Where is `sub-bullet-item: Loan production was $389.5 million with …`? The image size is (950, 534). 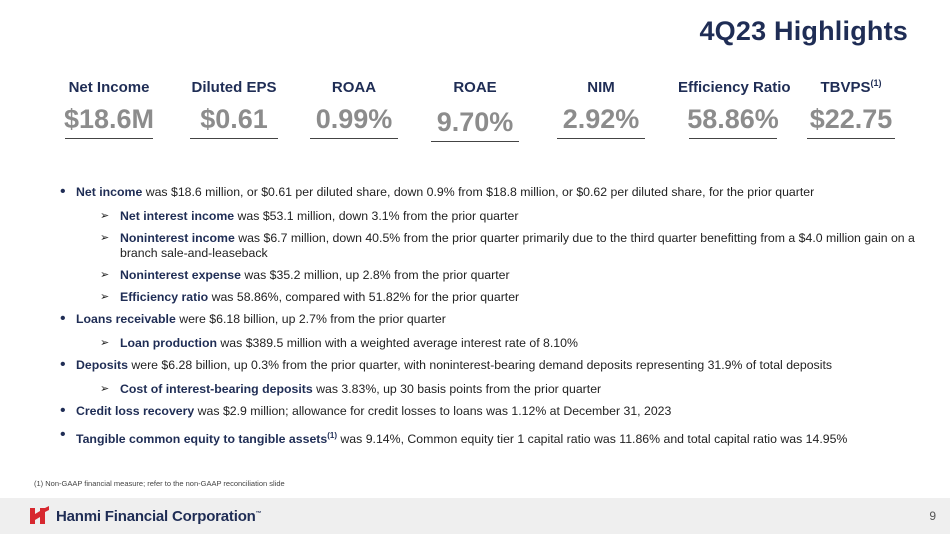
sub-bullet-item: Loan production was $389.5 million with … is located at coordinates (488, 343).